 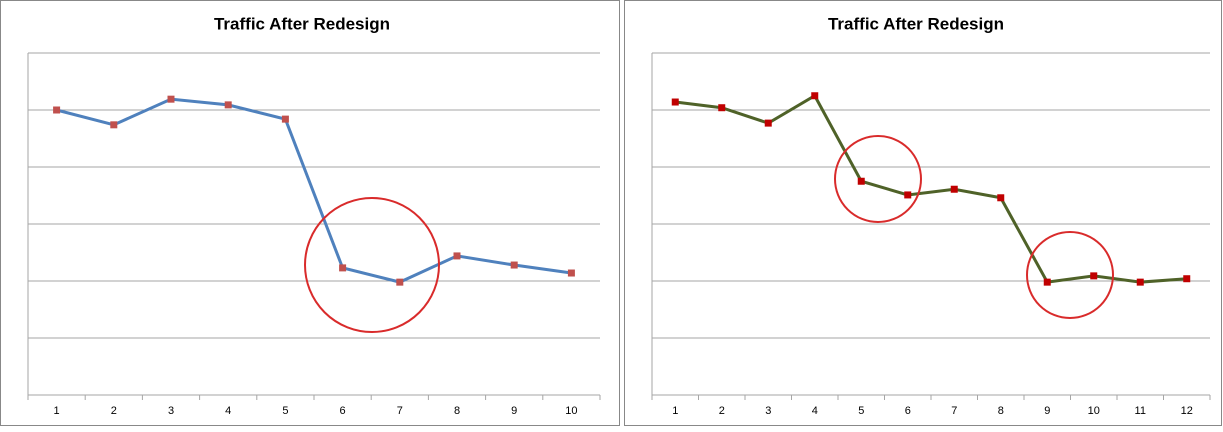 I want to click on x-tick-label: 11, so click(x=1140, y=411).